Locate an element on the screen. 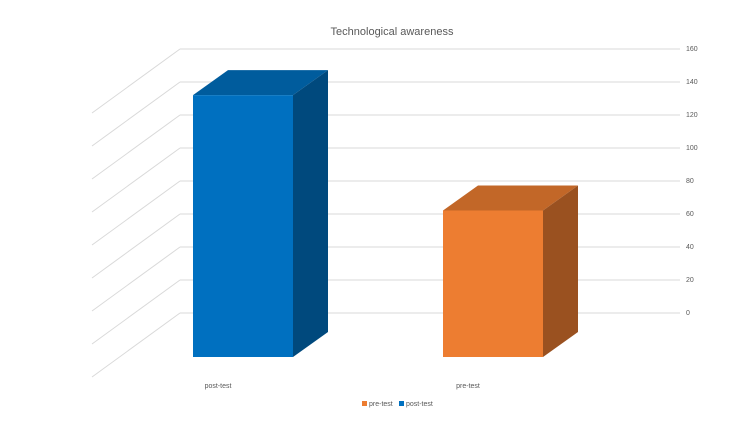 Image resolution: width=751 pixels, height=422 pixels. legend-label: pre-test is located at coordinates (381, 404).